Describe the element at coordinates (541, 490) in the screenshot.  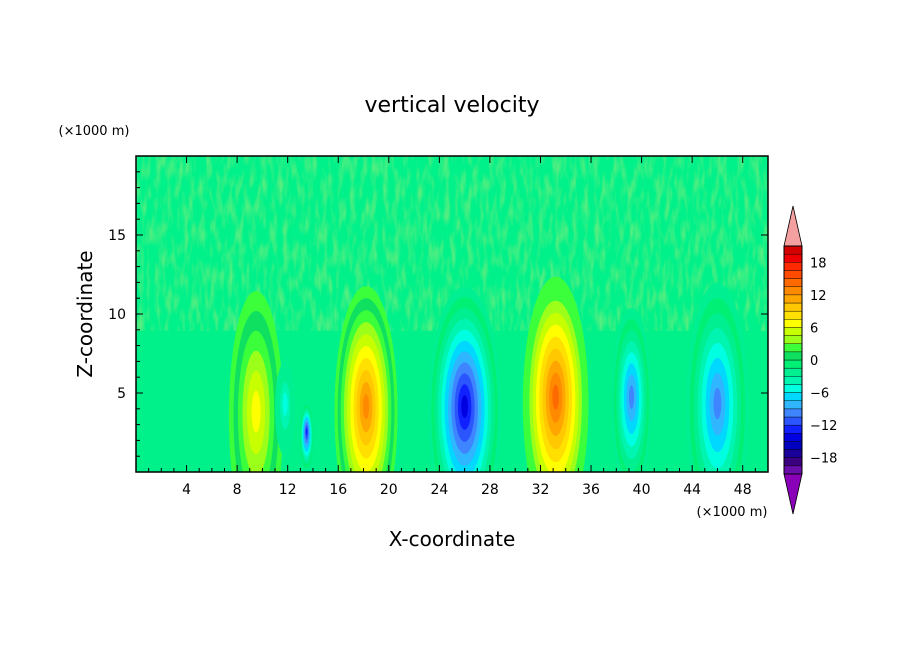
I see `x-tick-label: 32` at that location.